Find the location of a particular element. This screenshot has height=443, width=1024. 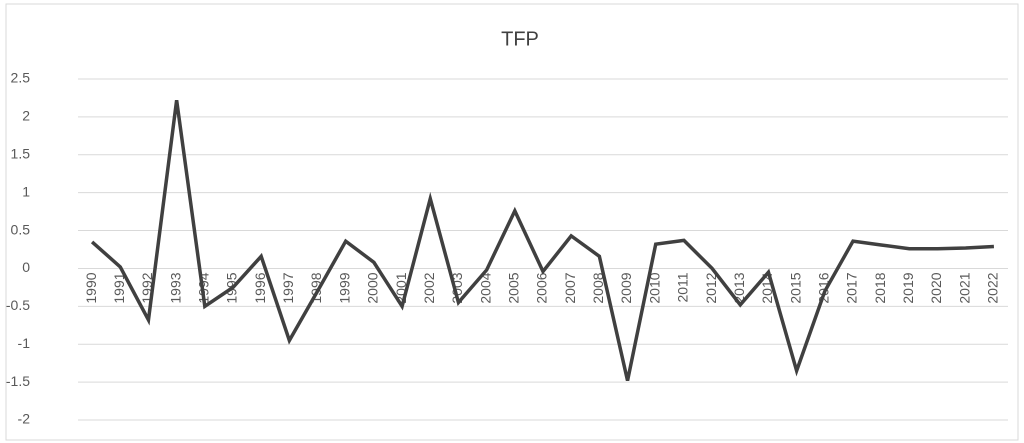

y-tick-label: 1.5 is located at coordinates (21, 153).